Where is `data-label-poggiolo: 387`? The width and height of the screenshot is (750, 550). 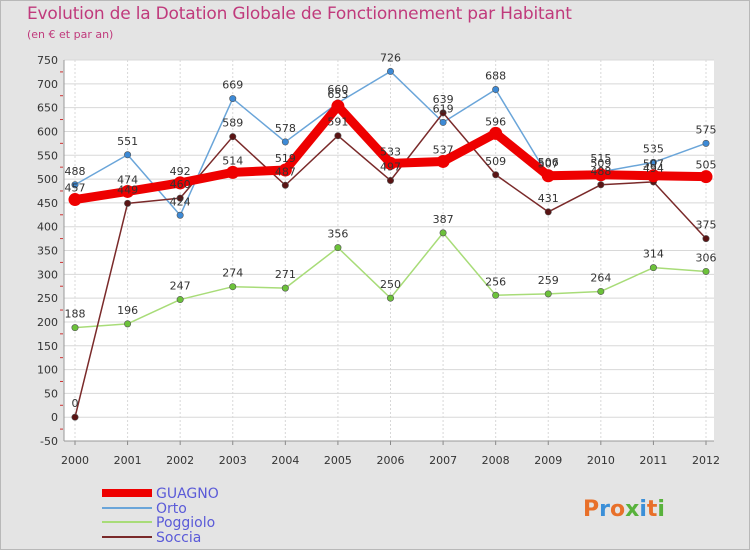
data-label-poggiolo: 387 is located at coordinates (443, 219).